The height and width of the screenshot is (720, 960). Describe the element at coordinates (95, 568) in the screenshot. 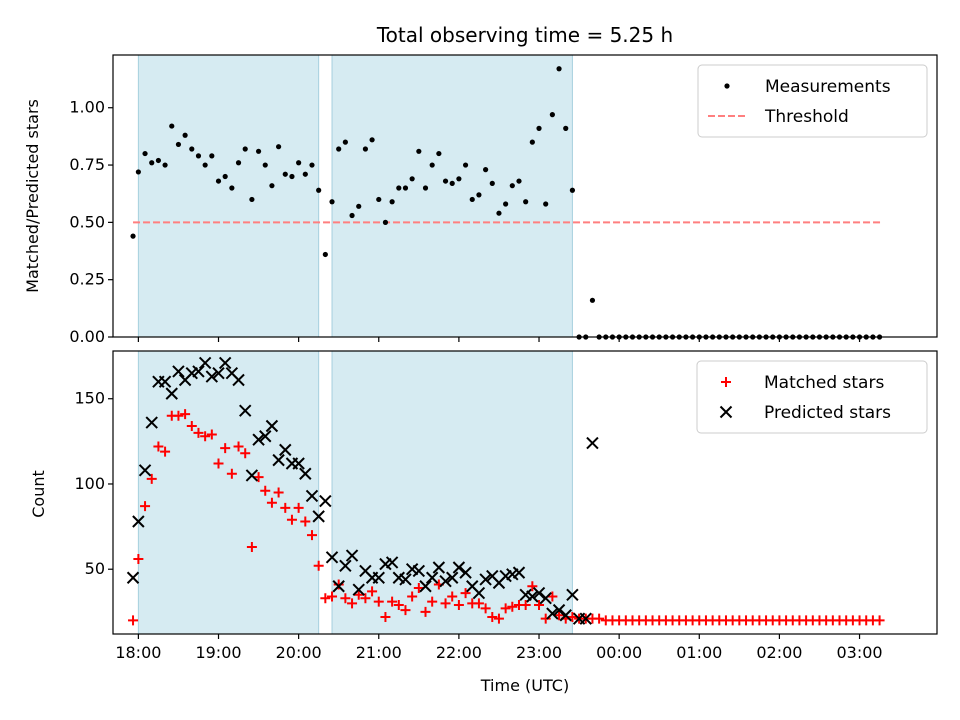

I see `y-tick-label: 50` at that location.